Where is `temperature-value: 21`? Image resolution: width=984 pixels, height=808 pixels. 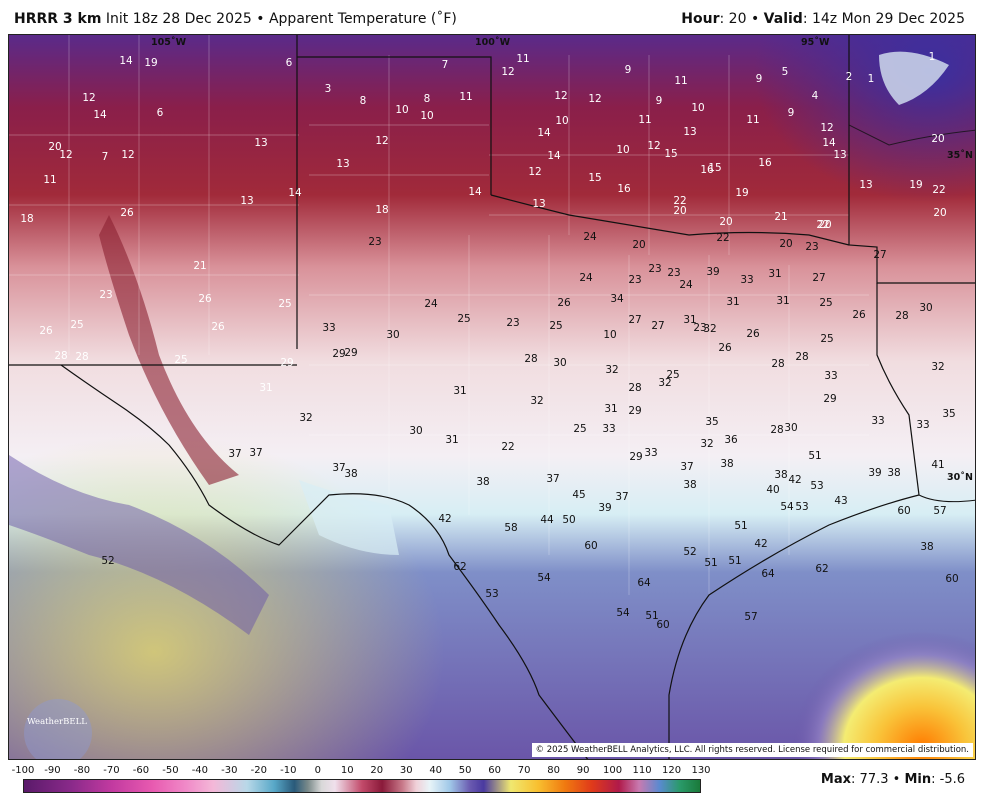
temperature-value: 21 is located at coordinates (781, 216).